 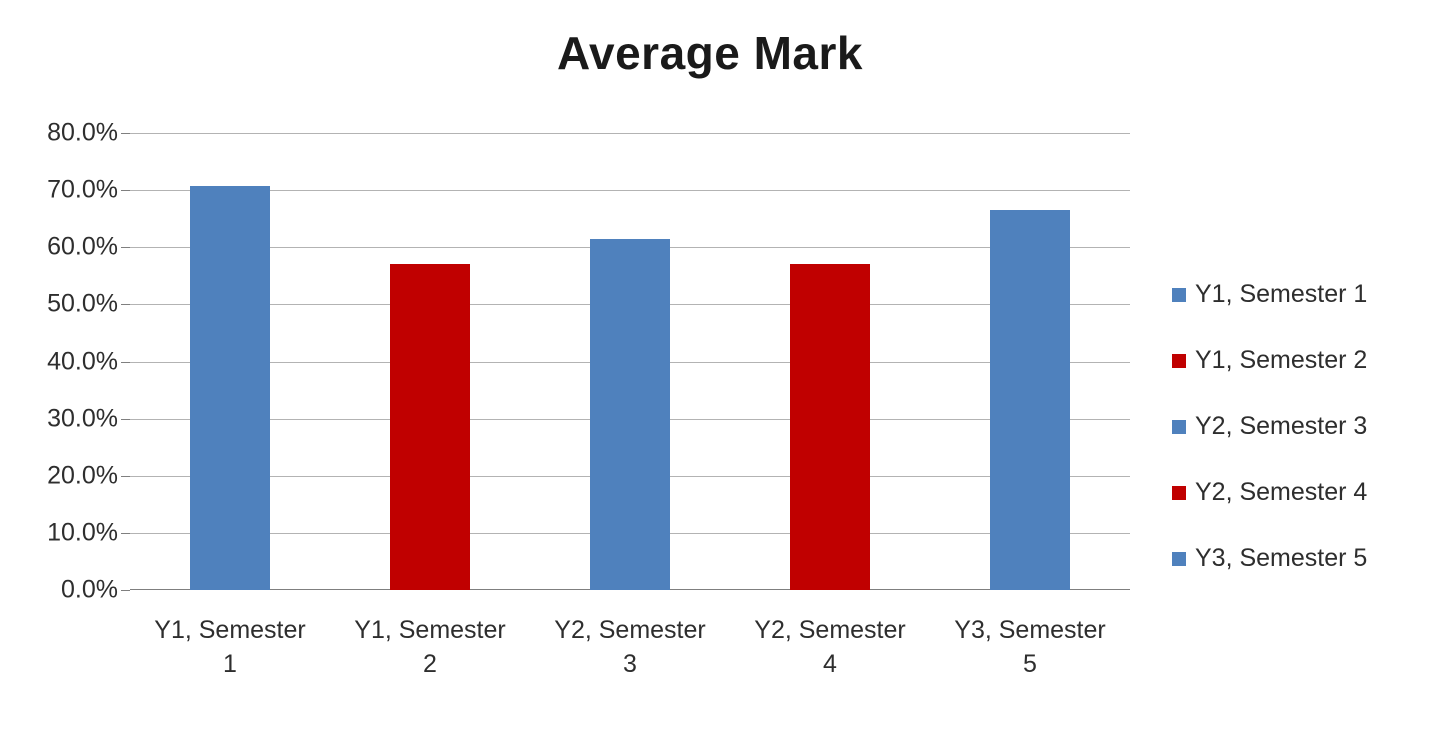 What do you see at coordinates (830, 663) in the screenshot?
I see `x-axis-tick-label-line: 4` at bounding box center [830, 663].